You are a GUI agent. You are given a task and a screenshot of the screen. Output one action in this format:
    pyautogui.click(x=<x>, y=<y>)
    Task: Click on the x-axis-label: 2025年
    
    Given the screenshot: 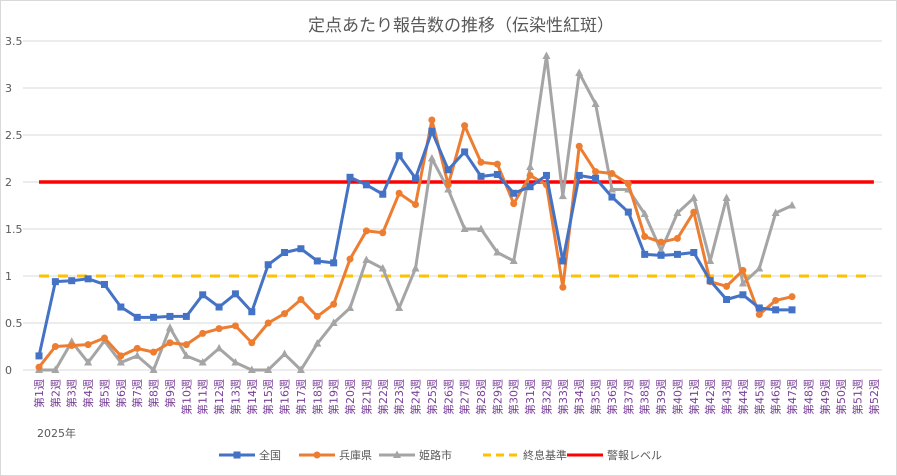 What is the action you would take?
    pyautogui.click(x=56, y=433)
    